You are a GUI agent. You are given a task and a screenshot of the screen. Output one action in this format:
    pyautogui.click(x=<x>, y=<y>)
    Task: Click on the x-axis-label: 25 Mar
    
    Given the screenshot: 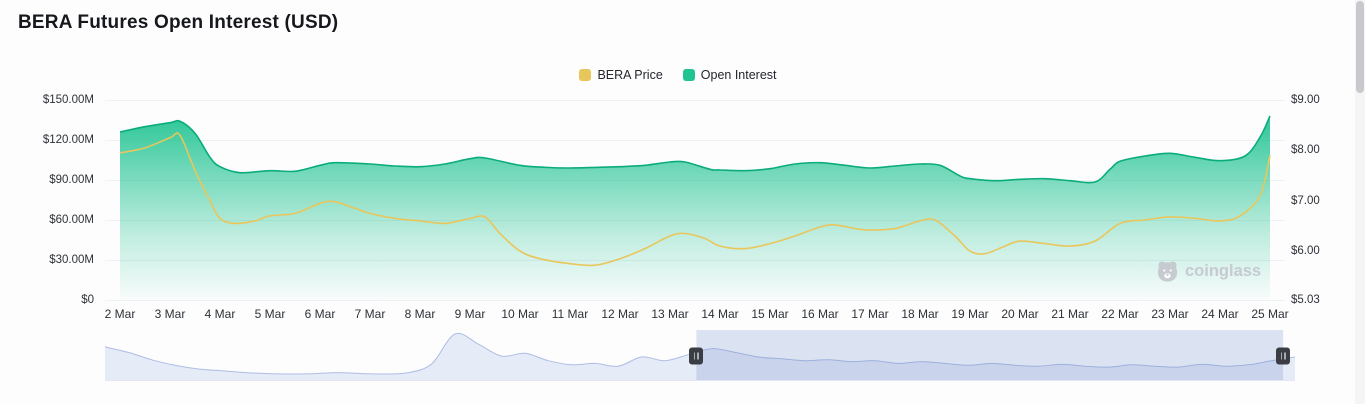 What is the action you would take?
    pyautogui.click(x=1270, y=314)
    